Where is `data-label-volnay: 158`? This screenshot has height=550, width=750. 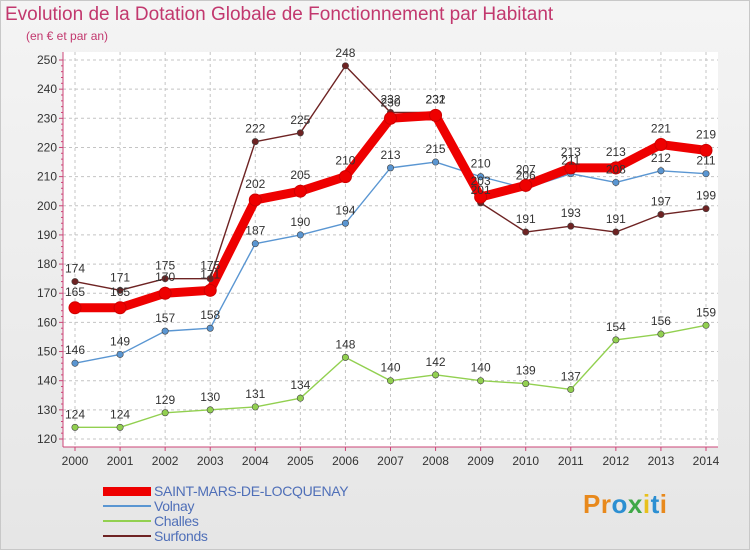
data-label-volnay: 158 is located at coordinates (210, 315).